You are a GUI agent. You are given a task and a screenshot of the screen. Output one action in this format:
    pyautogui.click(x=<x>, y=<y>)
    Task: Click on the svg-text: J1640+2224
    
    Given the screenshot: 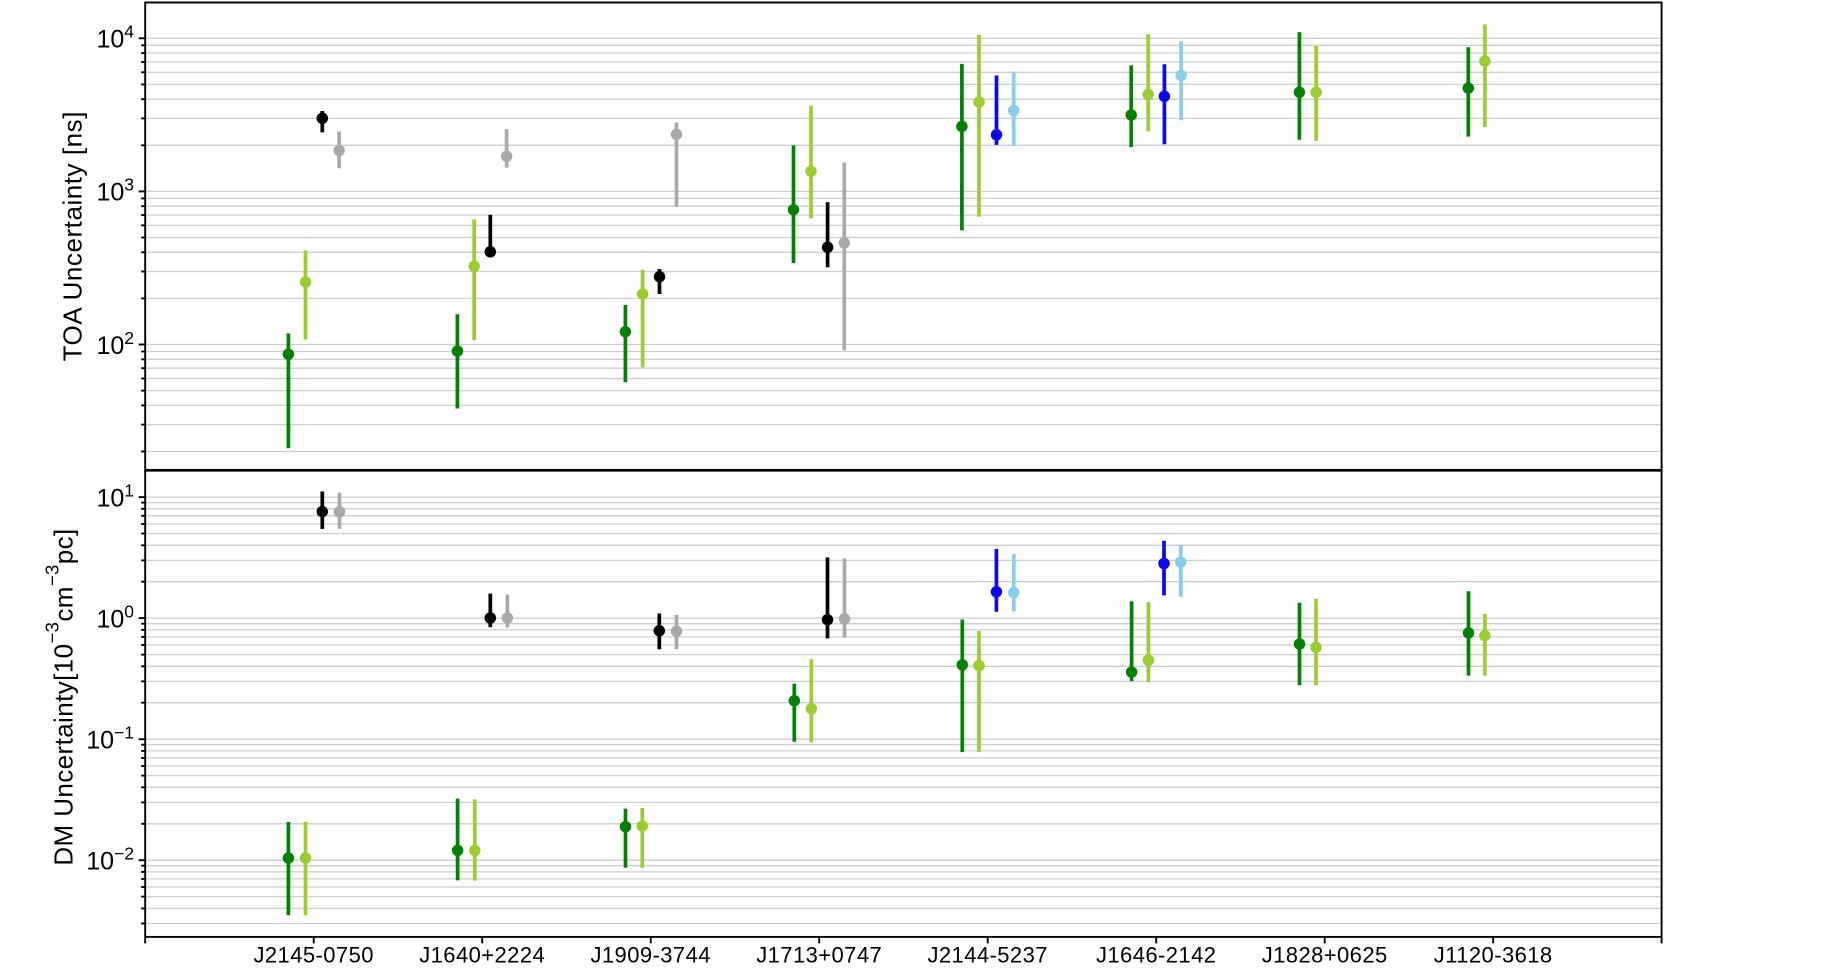 What is the action you would take?
    pyautogui.click(x=482, y=955)
    